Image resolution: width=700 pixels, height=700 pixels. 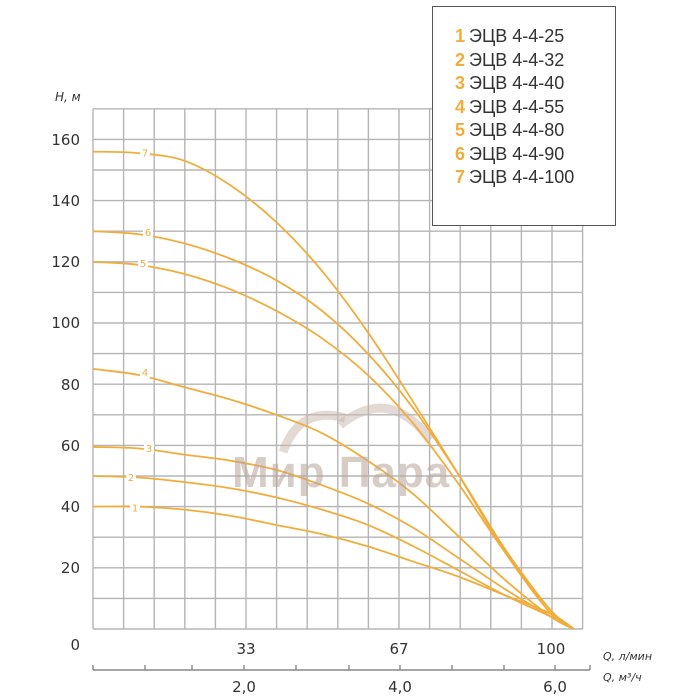 I want to click on curve-label-6: 6, so click(x=148, y=233).